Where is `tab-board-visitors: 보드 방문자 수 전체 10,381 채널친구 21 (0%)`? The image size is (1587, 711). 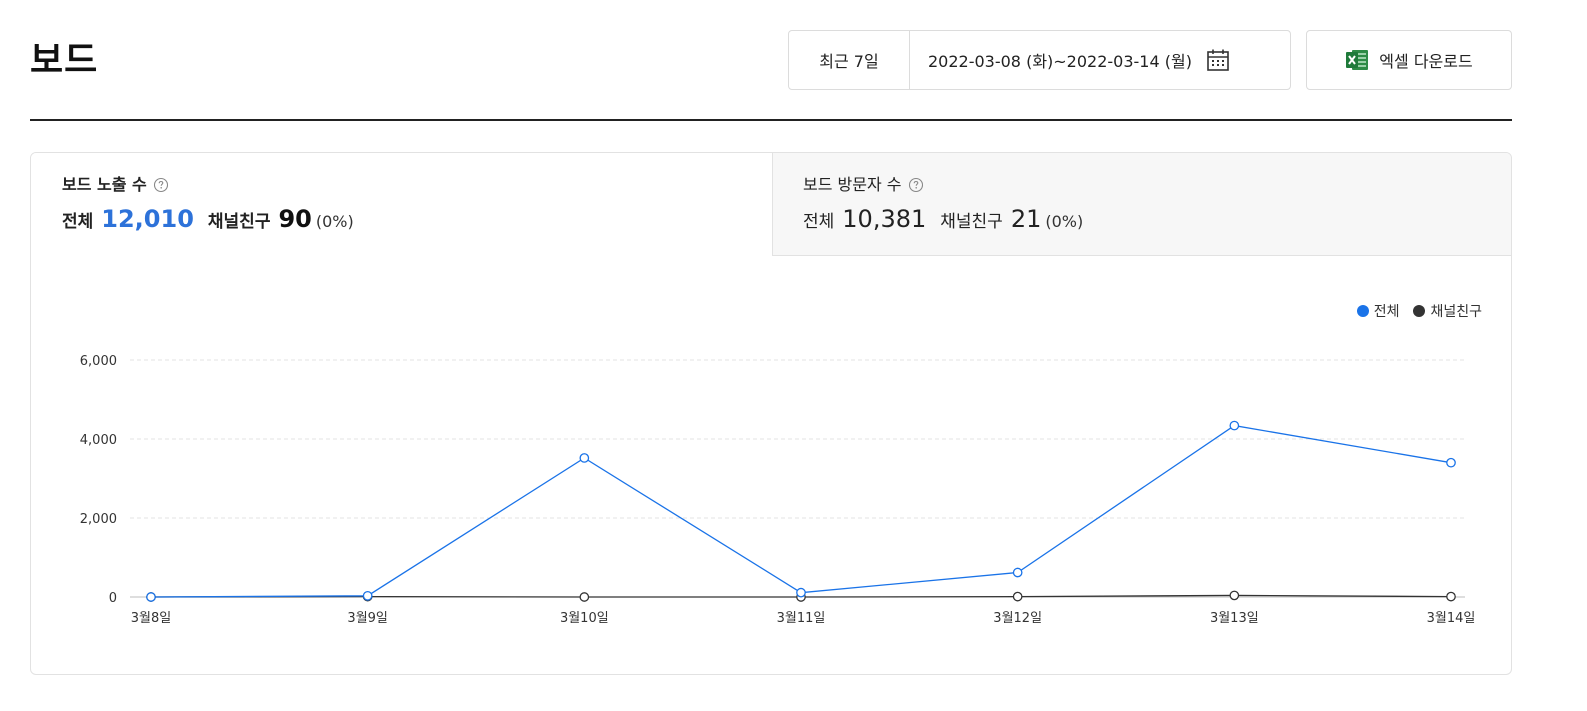 tab-board-visitors: 보드 방문자 수 전체 10,381 채널친구 21 (0%) is located at coordinates (1141, 204).